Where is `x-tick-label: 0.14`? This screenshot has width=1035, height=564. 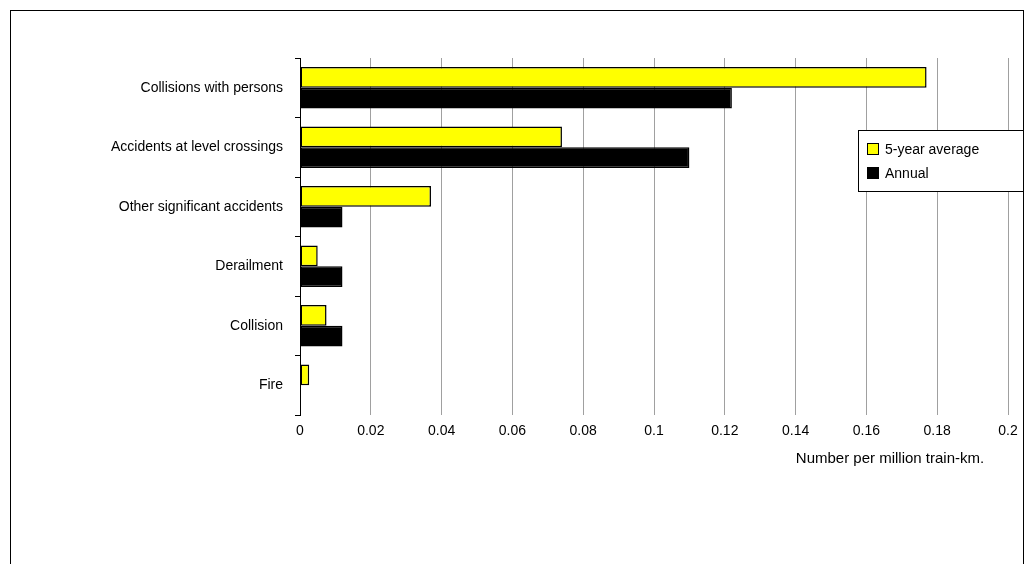 x-tick-label: 0.14 is located at coordinates (795, 430).